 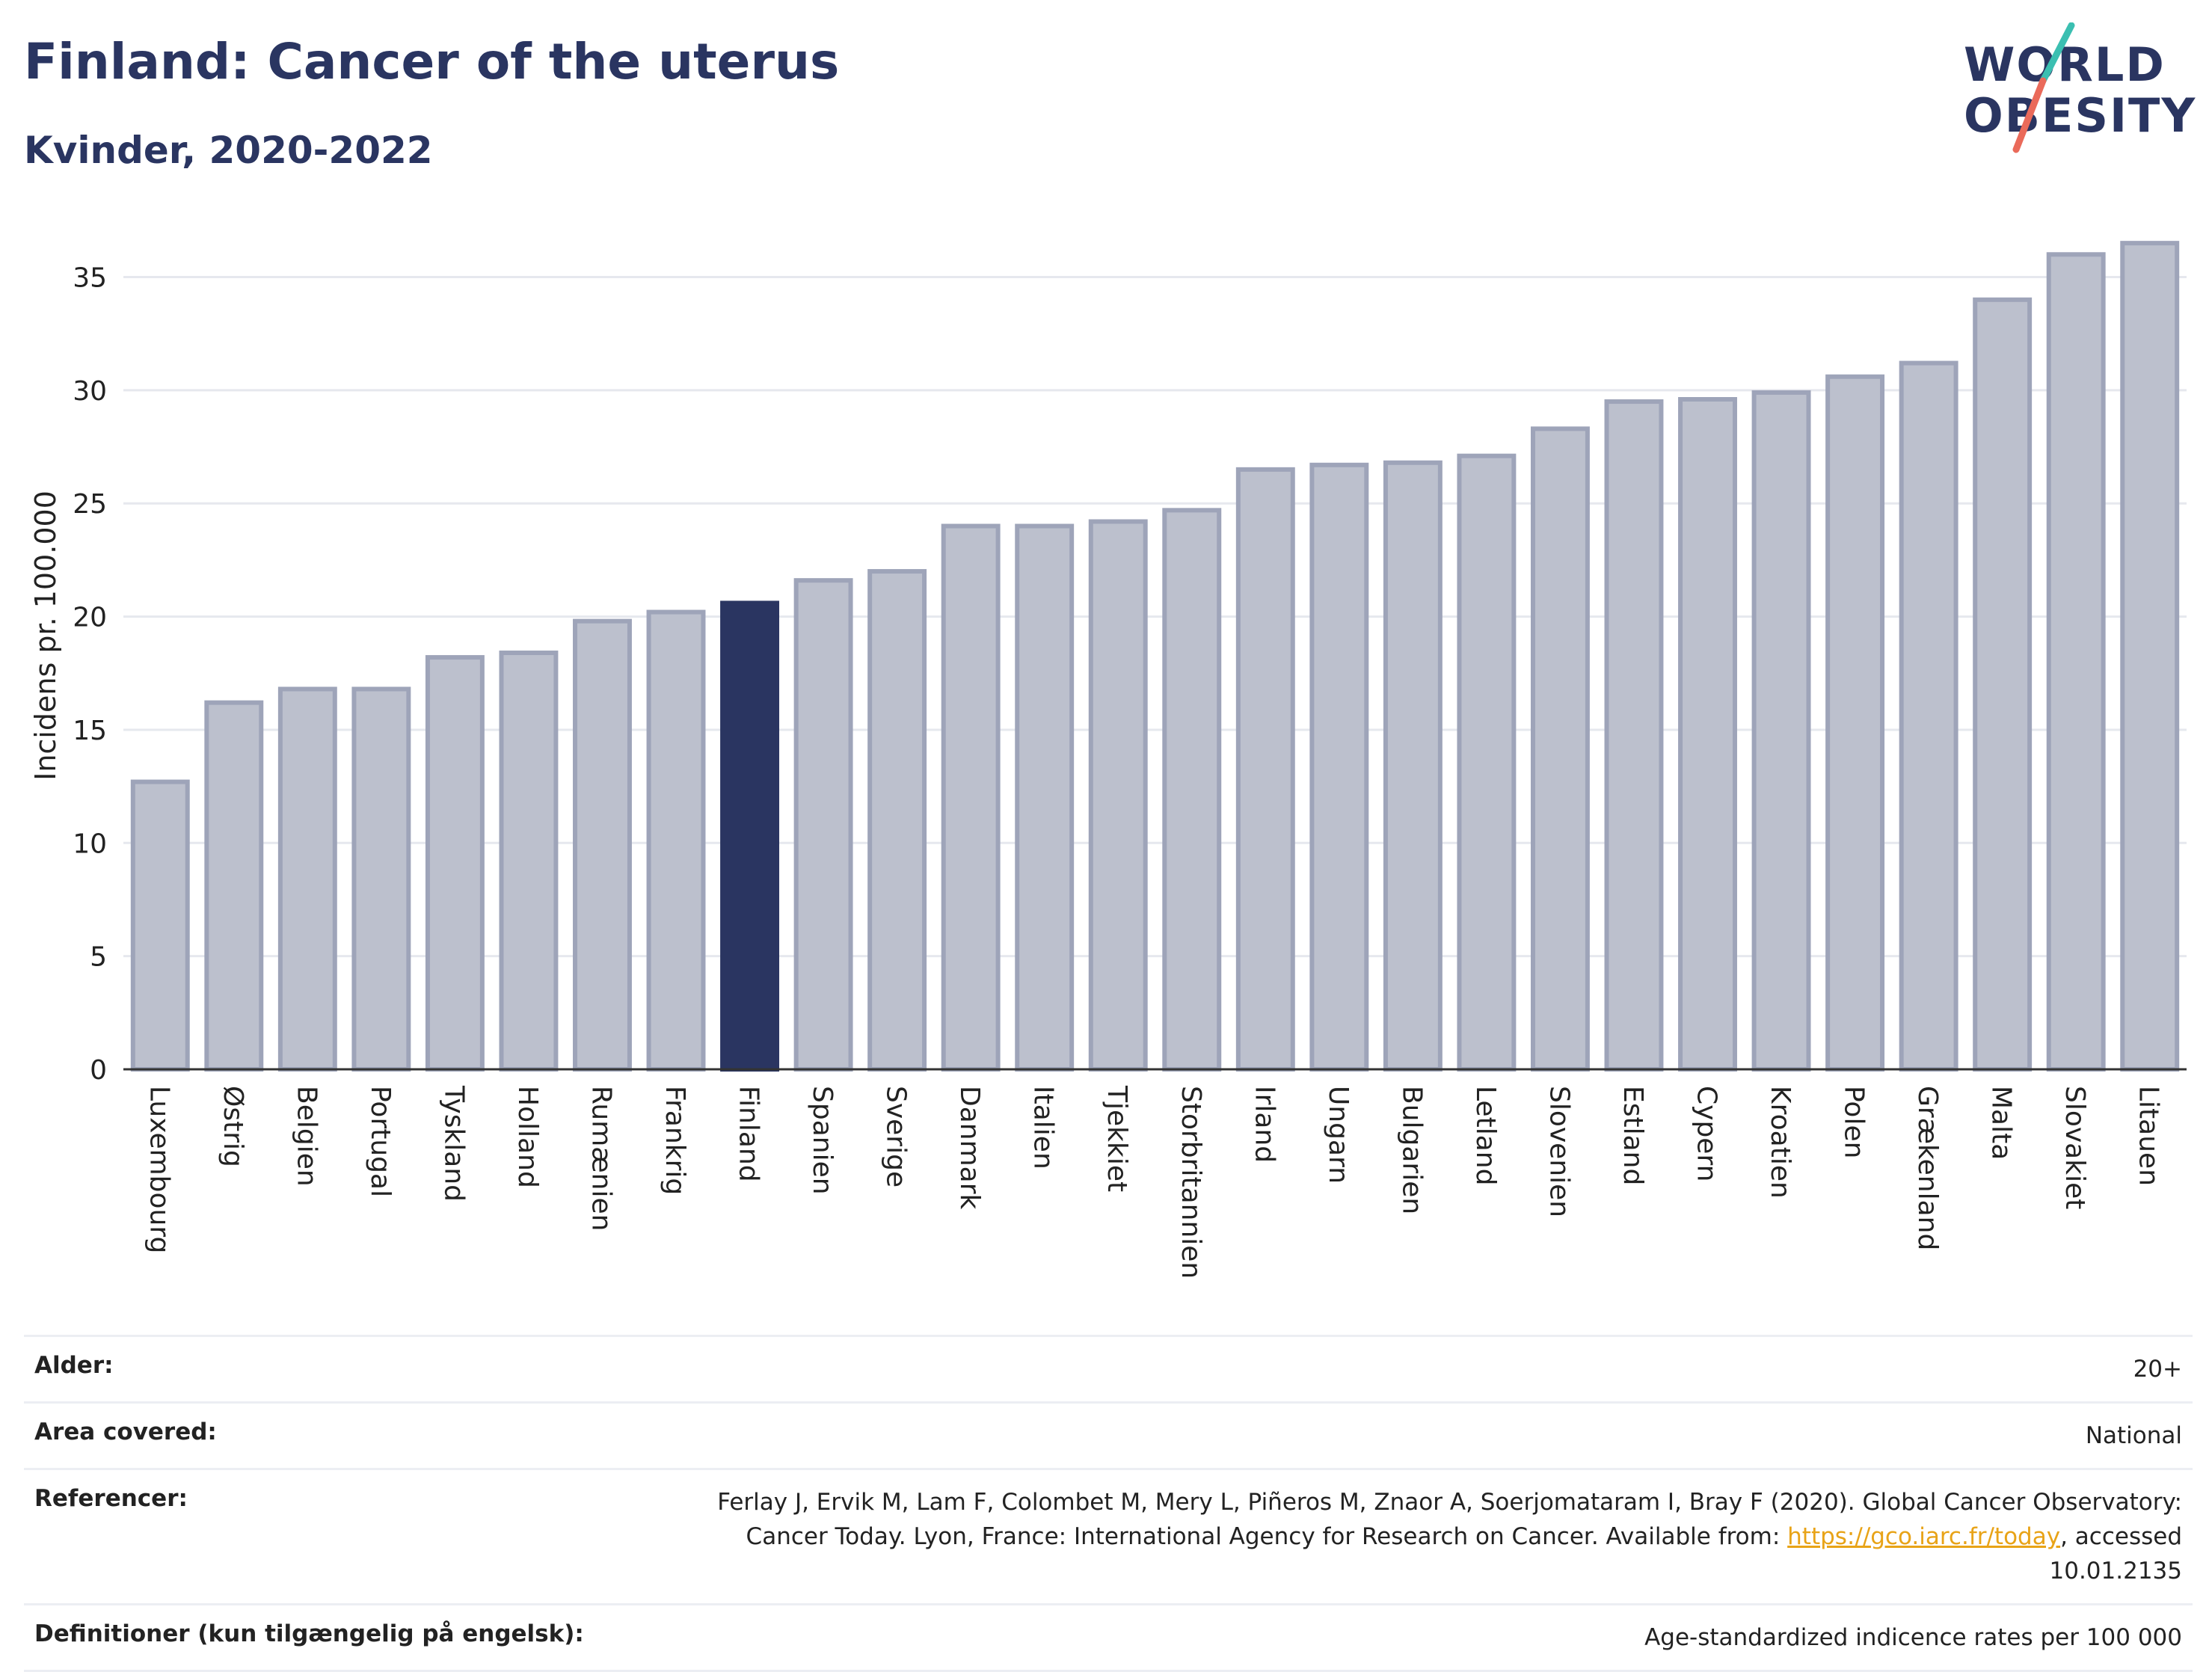 I want to click on x-tick-label: Polen, so click(x=1854, y=1122).